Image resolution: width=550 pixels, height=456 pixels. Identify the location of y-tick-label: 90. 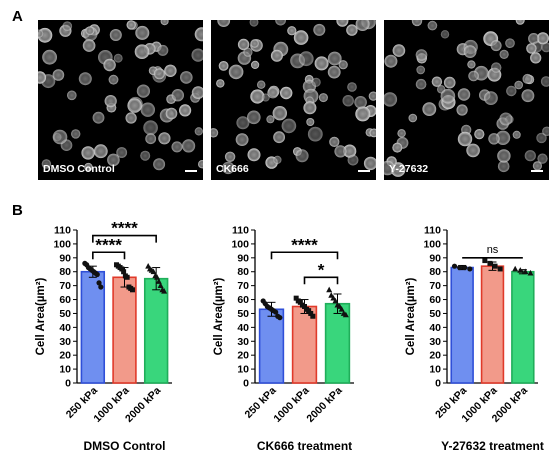
(65, 258).